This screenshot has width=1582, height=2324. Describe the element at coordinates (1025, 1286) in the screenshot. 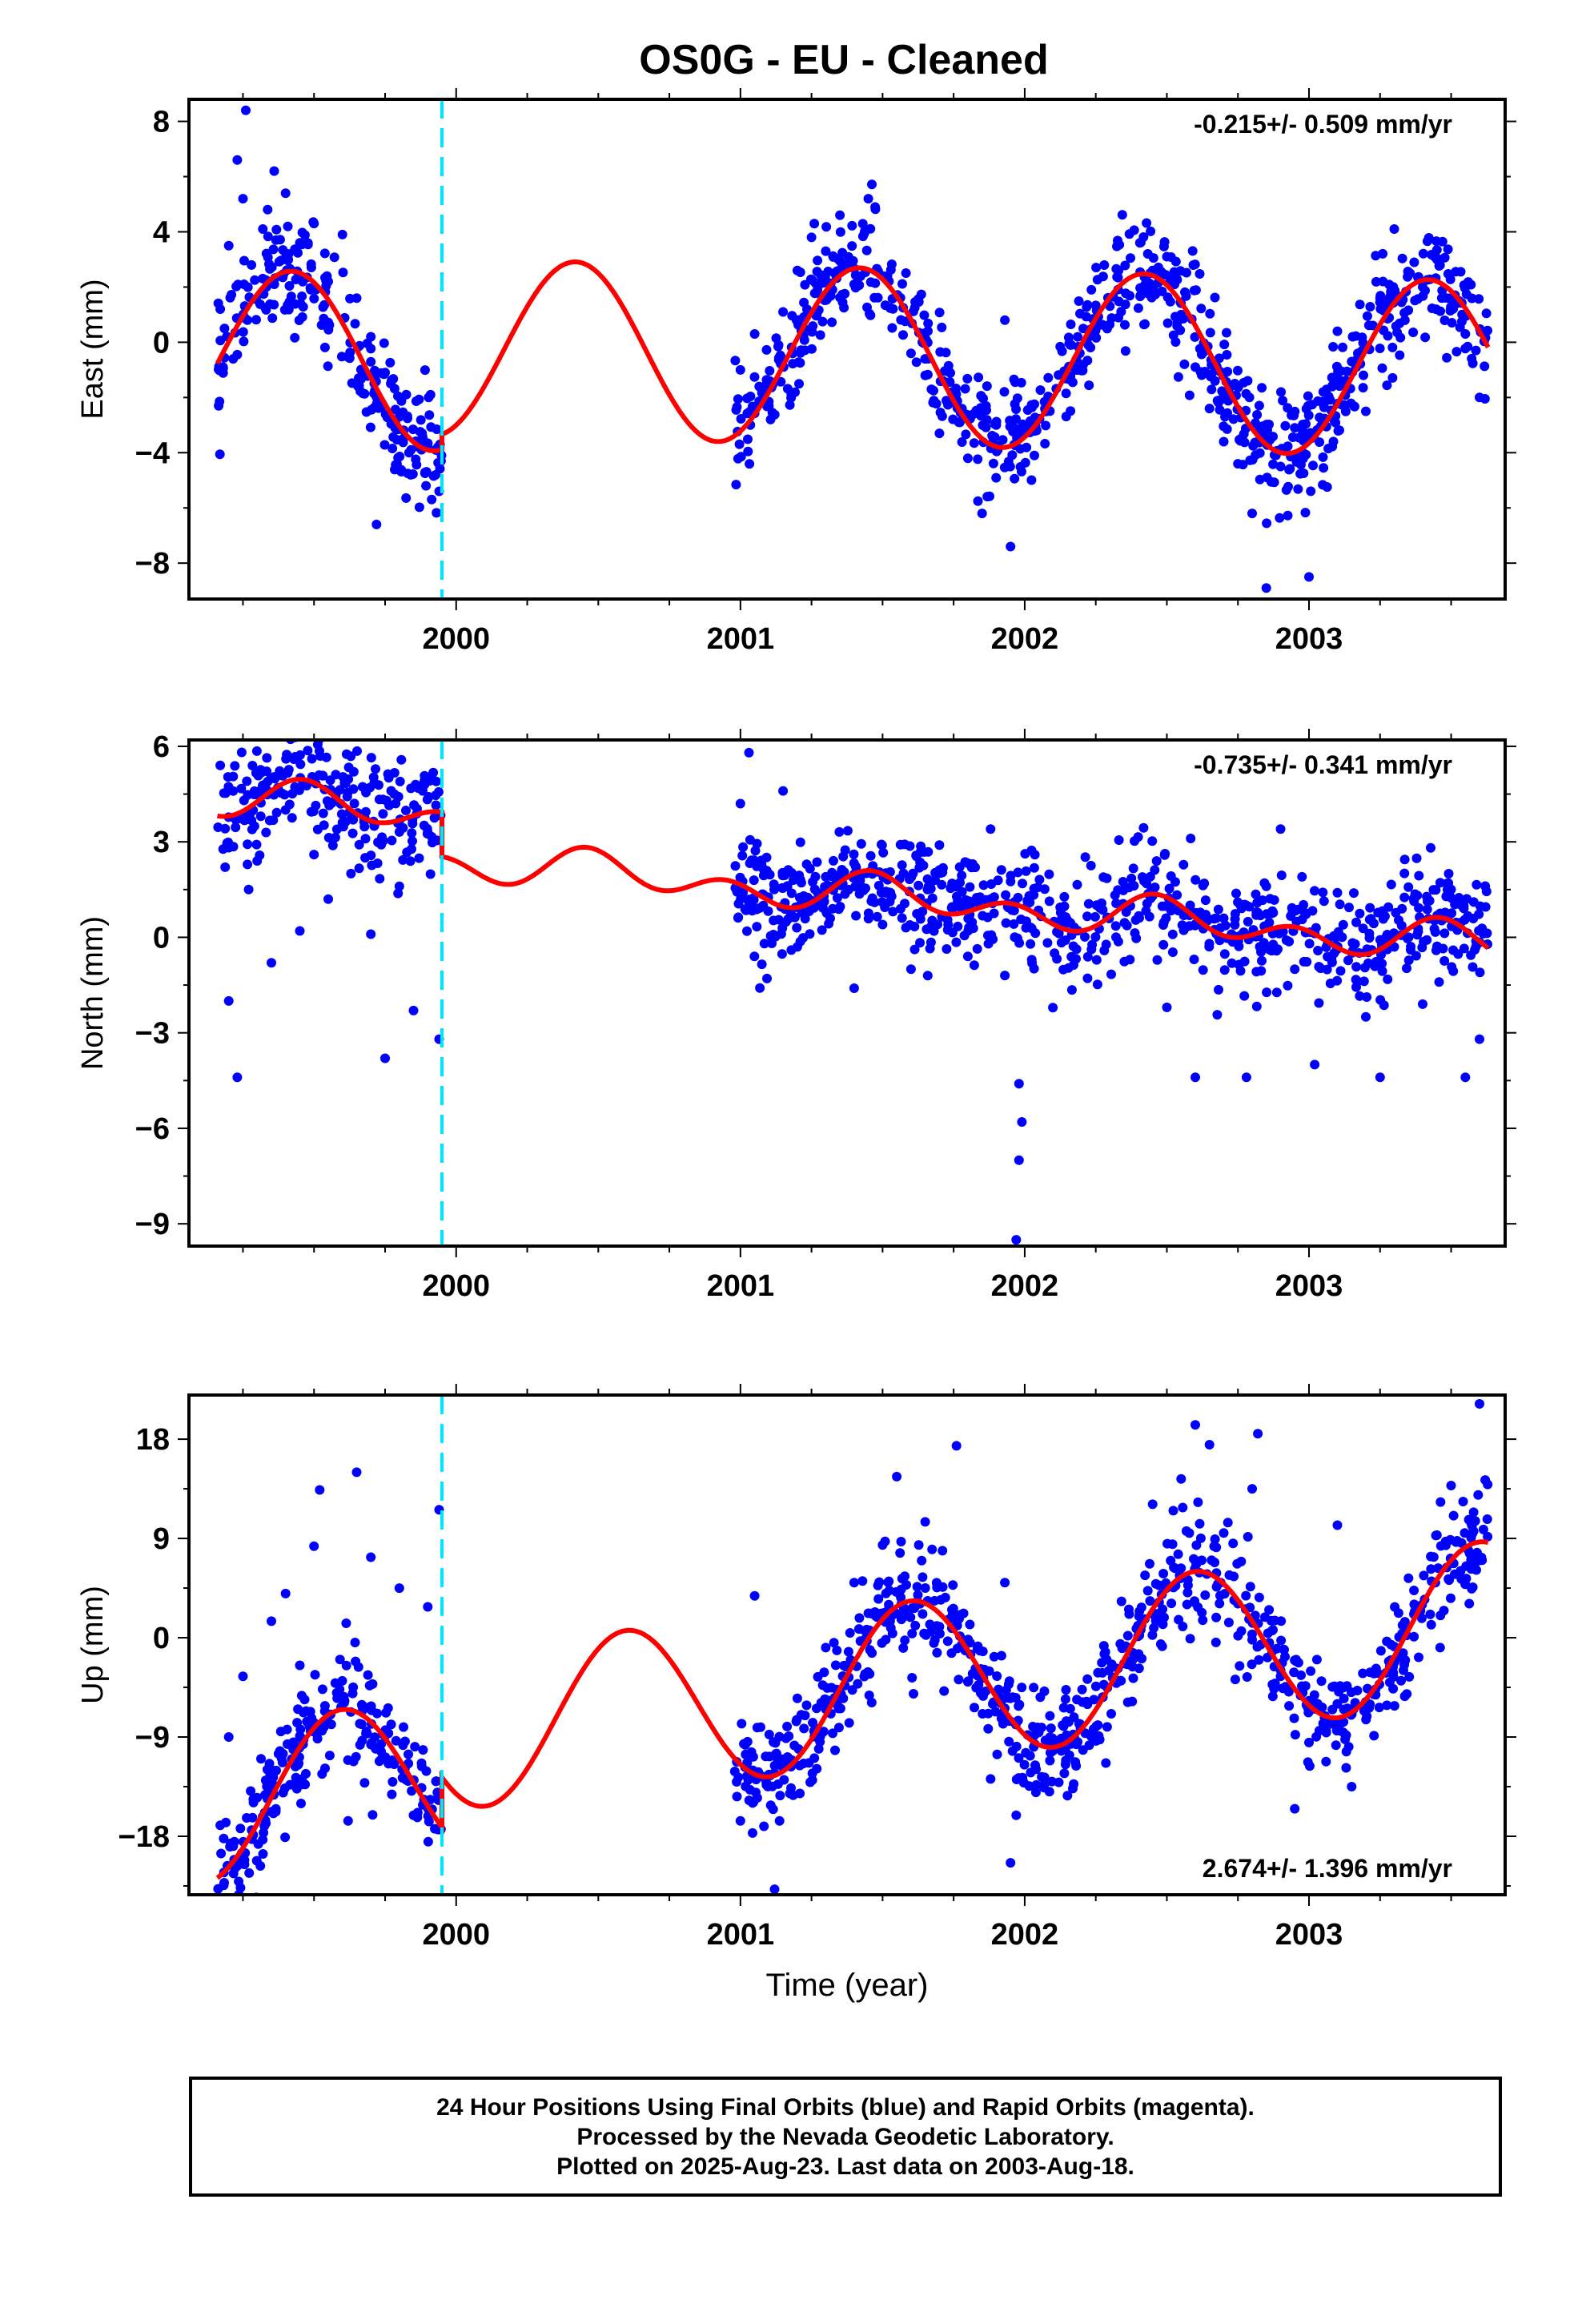

I see `x-tick-label: 2002` at that location.